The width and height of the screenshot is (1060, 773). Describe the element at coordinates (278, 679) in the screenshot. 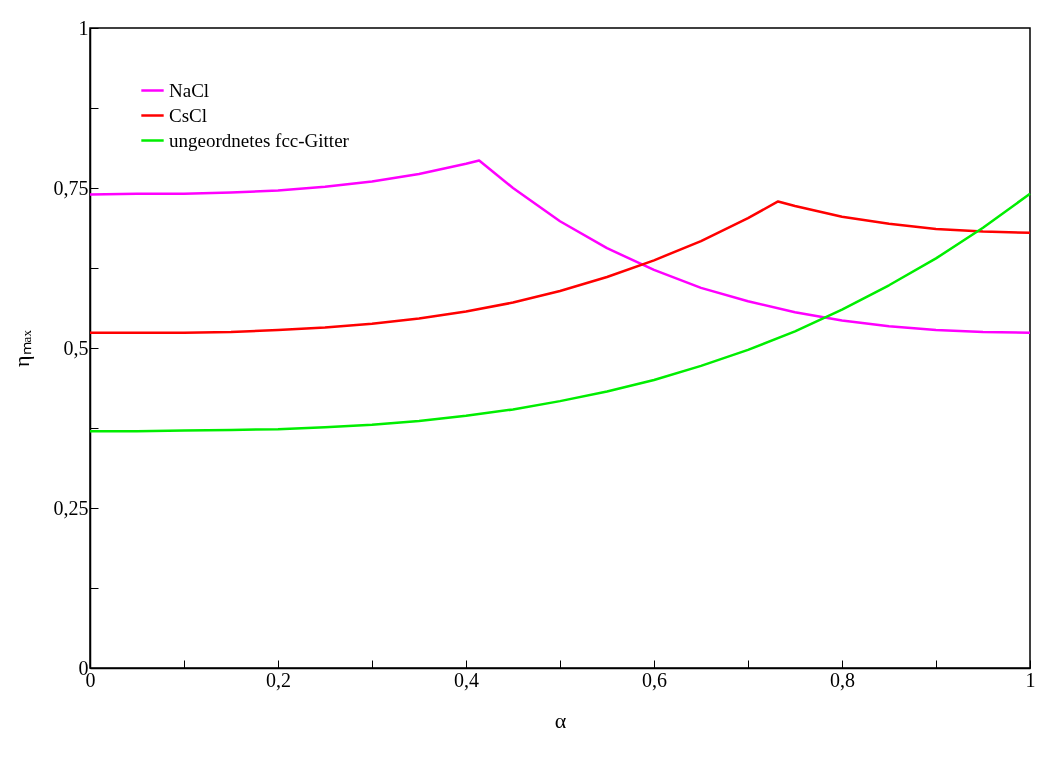

I see `x-tick-label: 0,2` at that location.